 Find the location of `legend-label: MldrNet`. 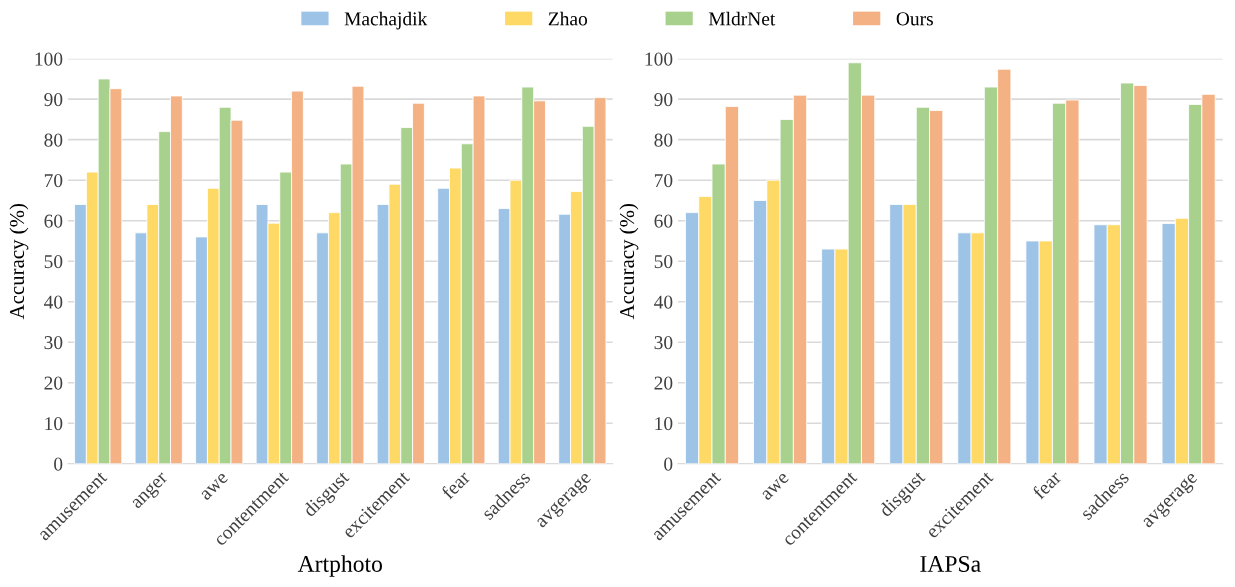

legend-label: MldrNet is located at coordinates (742, 18).